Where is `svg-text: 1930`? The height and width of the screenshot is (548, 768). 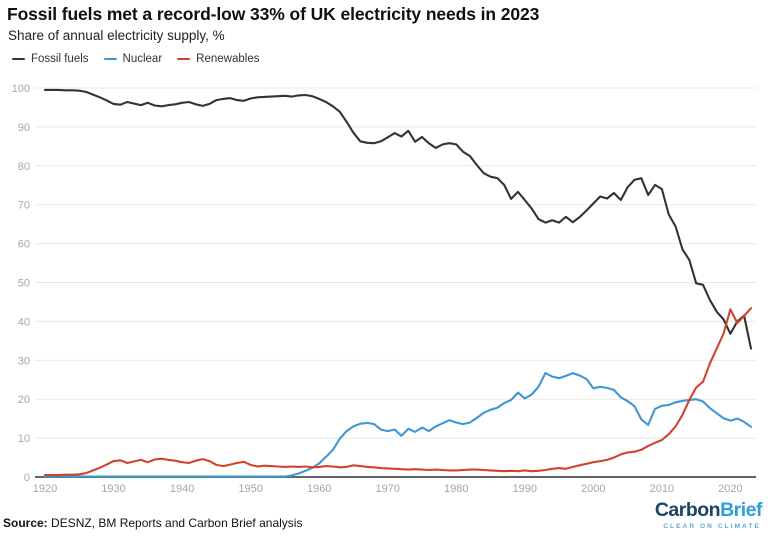
svg-text: 1930 is located at coordinates (113, 489).